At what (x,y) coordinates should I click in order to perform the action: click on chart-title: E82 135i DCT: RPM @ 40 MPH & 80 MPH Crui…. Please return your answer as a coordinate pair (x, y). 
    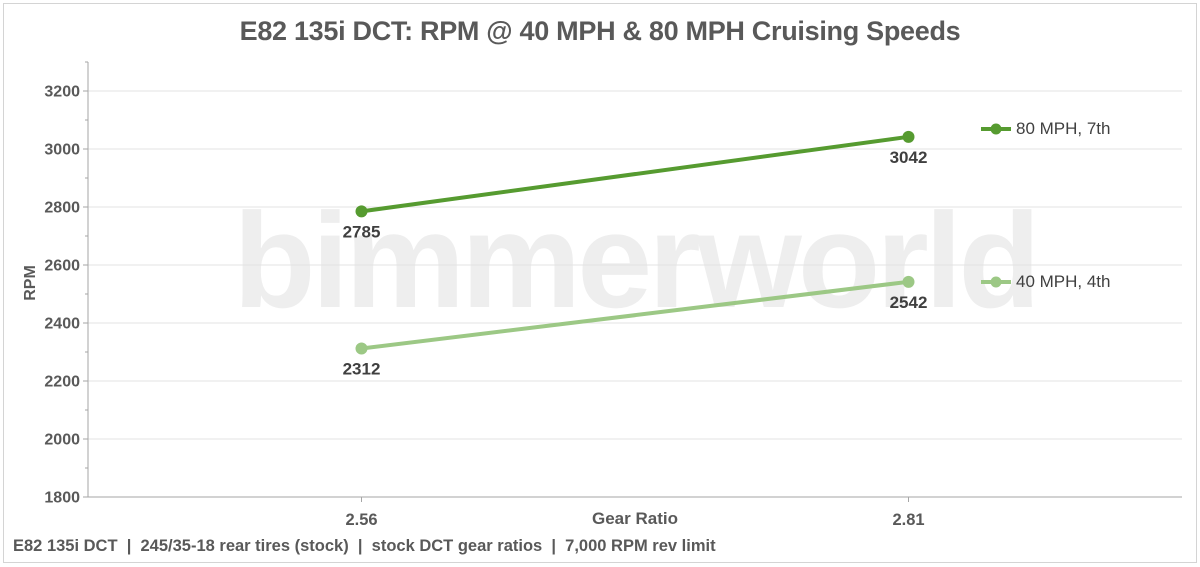
    Looking at the image, I should click on (600, 31).